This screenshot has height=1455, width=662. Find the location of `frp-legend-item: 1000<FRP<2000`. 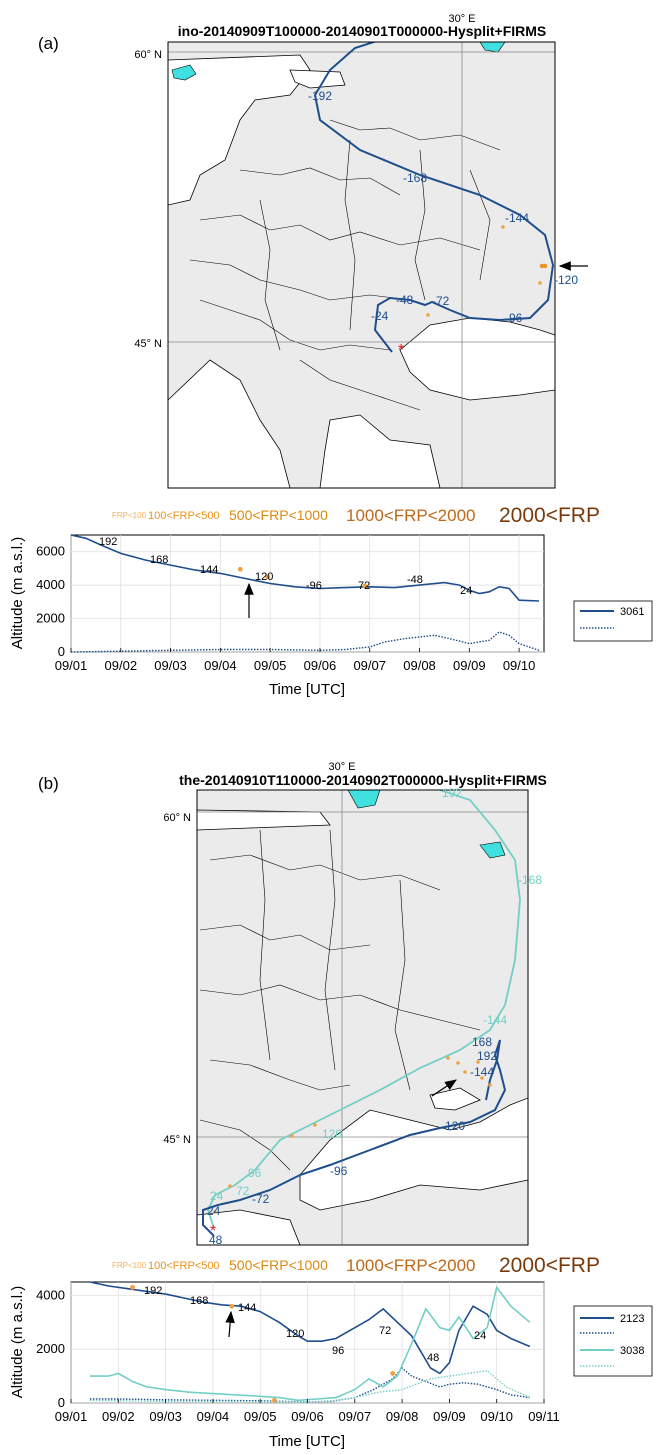

frp-legend-item: 1000<FRP<2000 is located at coordinates (411, 1265).